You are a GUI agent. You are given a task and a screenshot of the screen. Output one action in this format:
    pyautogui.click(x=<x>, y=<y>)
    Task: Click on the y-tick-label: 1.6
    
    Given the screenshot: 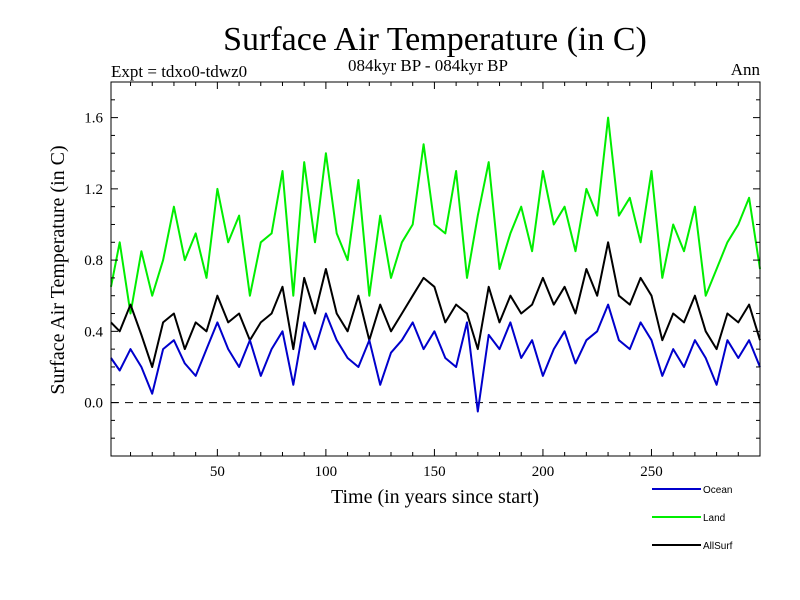 What is the action you would take?
    pyautogui.click(x=93, y=119)
    